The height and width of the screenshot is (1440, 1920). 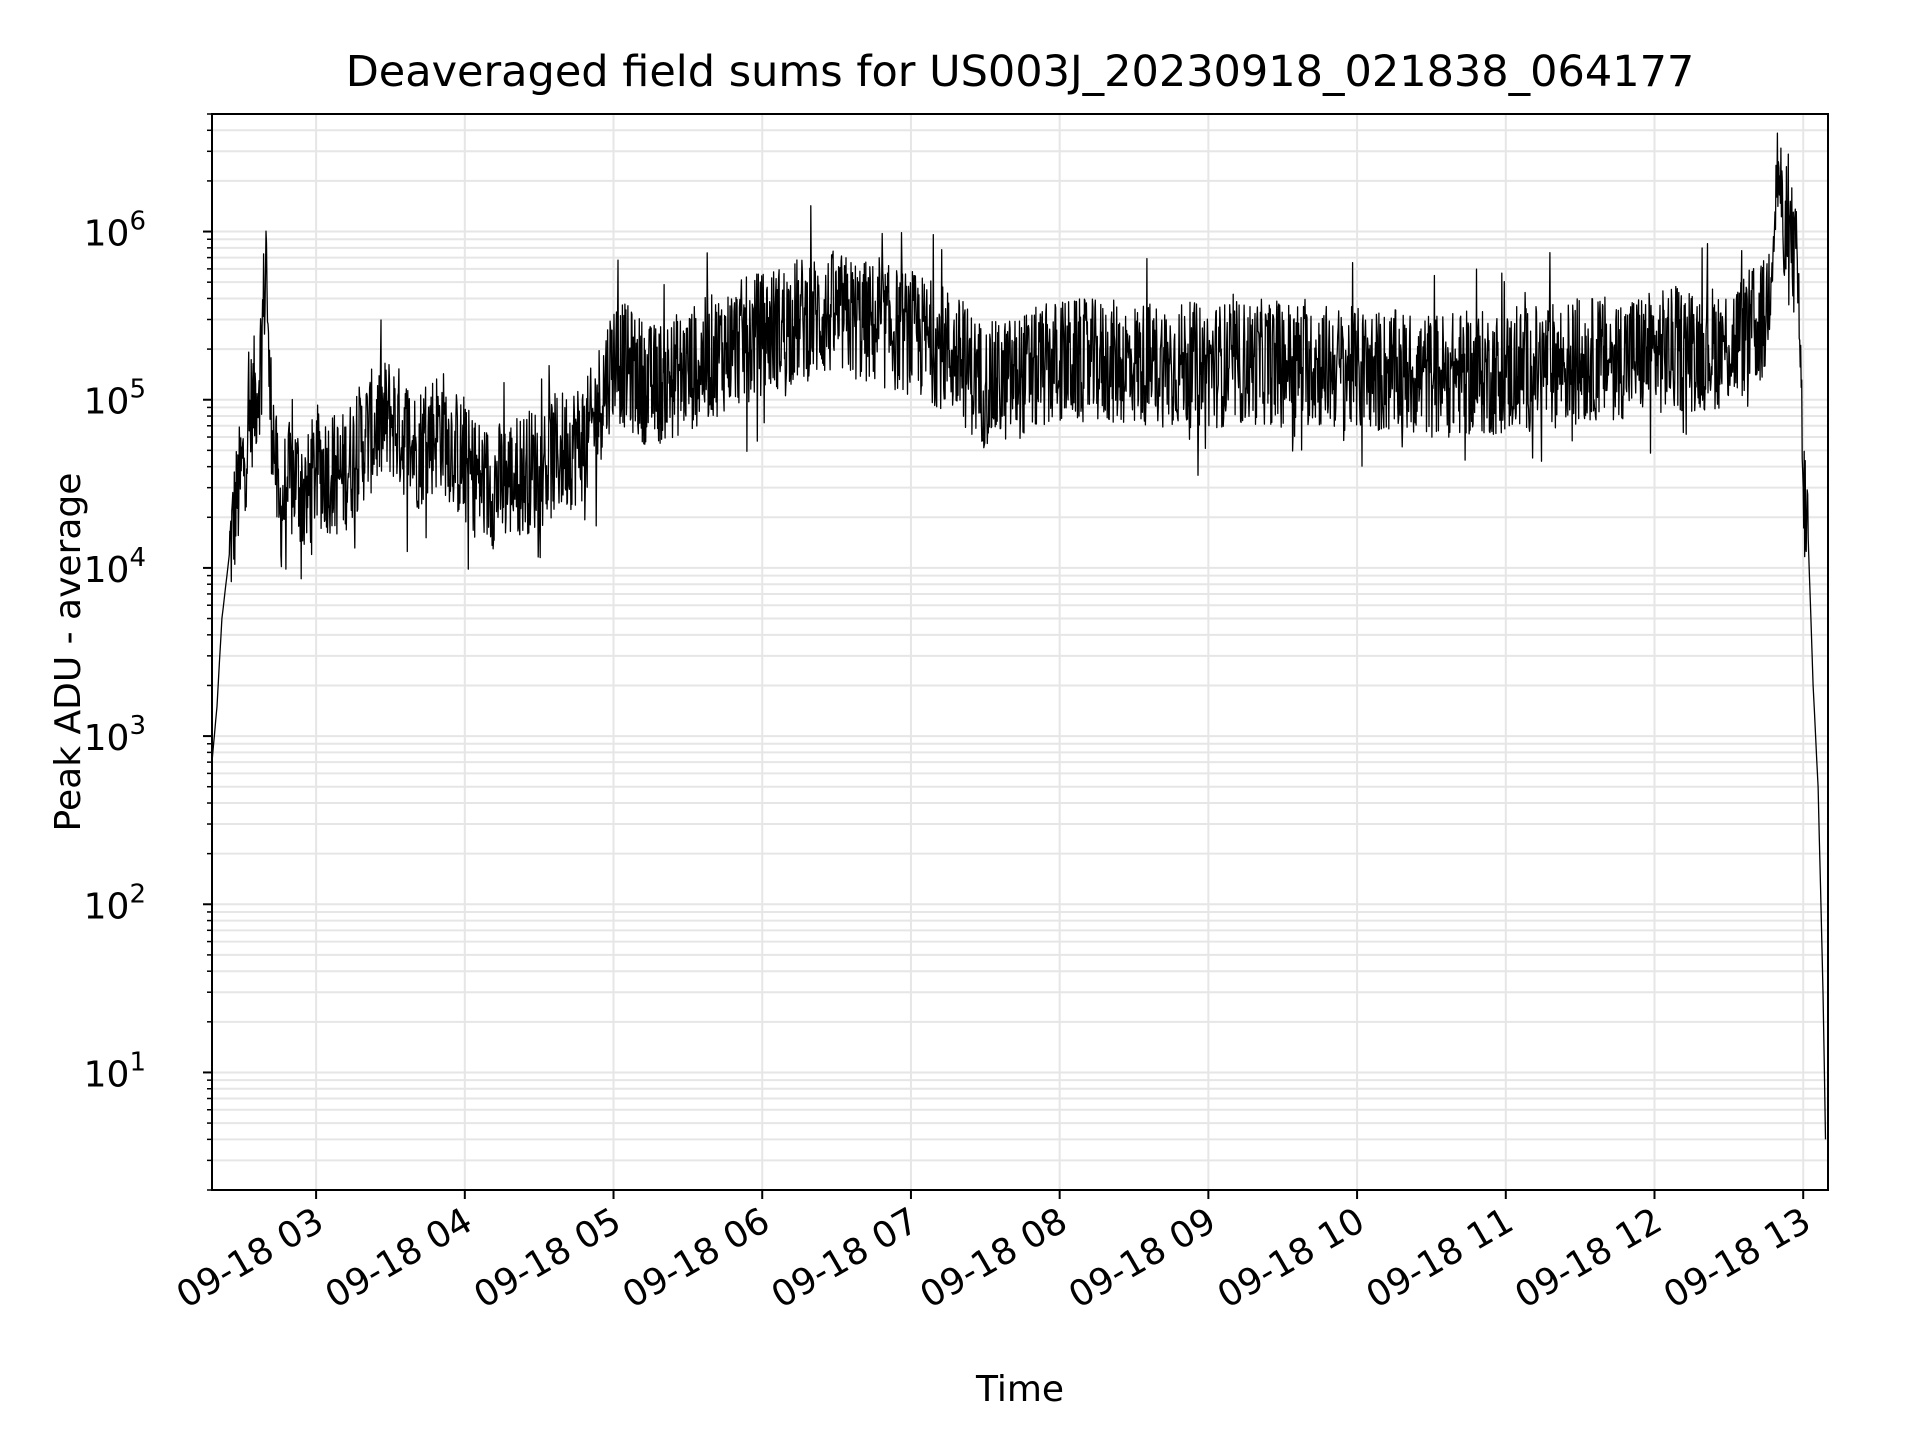 I want to click on y-tick-label: 10⁴, so click(x=115, y=567).